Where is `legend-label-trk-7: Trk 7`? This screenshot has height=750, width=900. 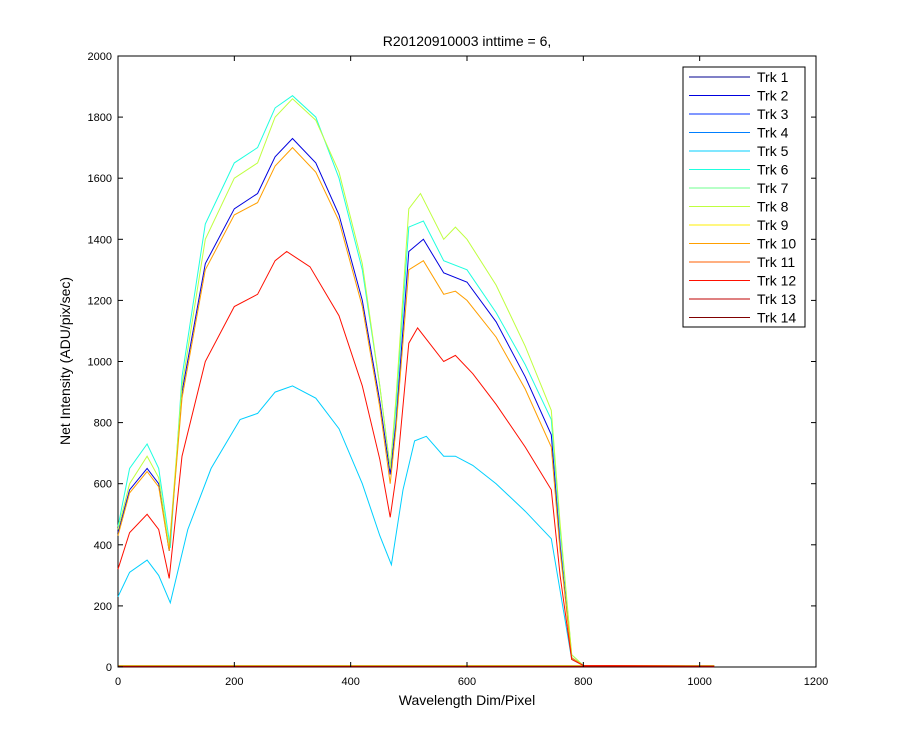
legend-label-trk-7: Trk 7 is located at coordinates (773, 188).